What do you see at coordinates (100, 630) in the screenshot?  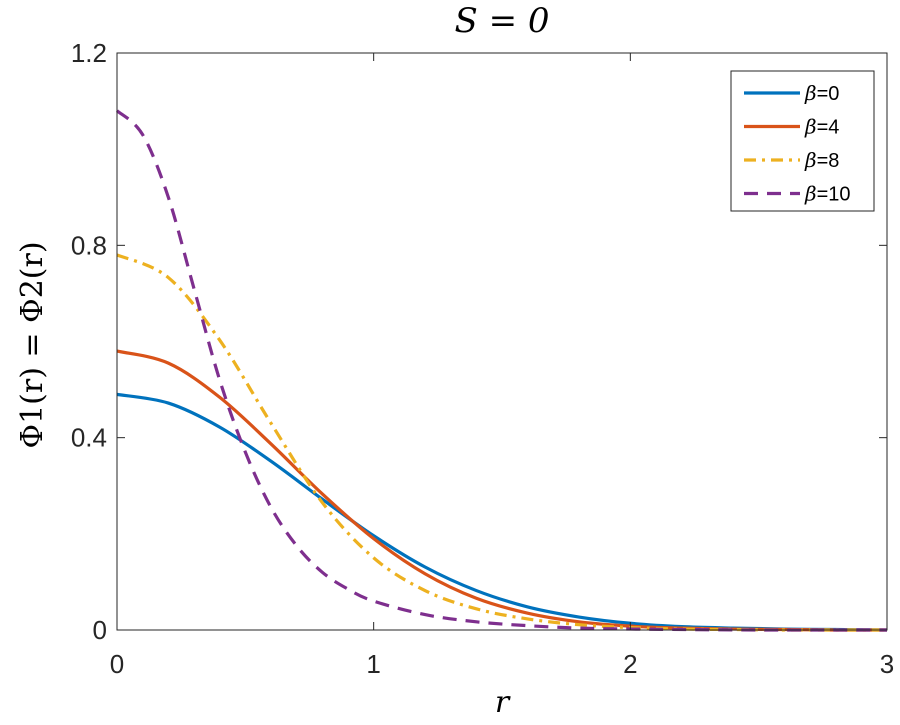 I see `y-tick-label: 0` at bounding box center [100, 630].